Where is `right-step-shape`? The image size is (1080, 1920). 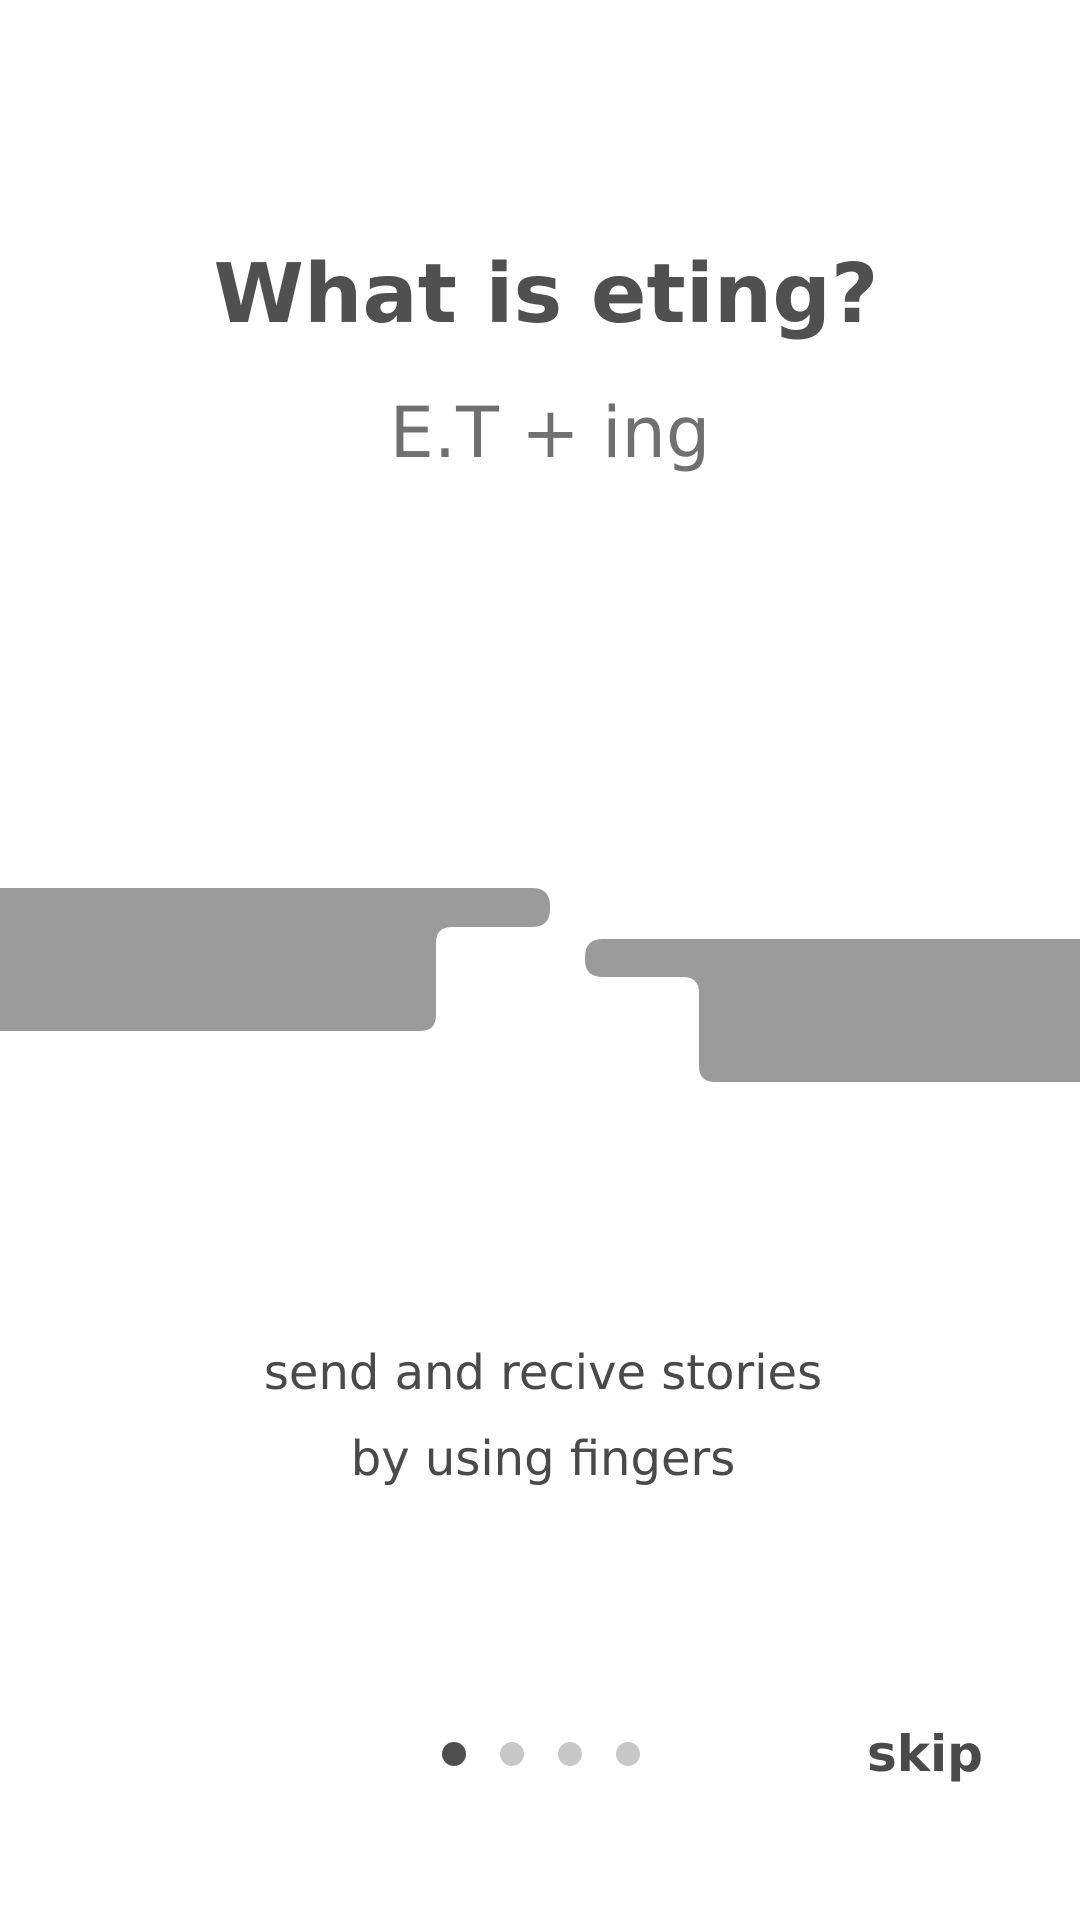
right-step-shape is located at coordinates (832, 1010).